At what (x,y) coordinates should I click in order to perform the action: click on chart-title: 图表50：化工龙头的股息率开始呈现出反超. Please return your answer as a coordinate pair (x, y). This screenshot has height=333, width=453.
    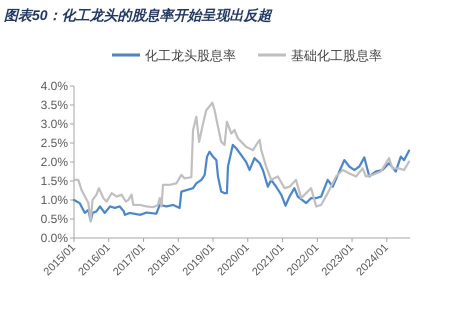
    Looking at the image, I should click on (139, 15).